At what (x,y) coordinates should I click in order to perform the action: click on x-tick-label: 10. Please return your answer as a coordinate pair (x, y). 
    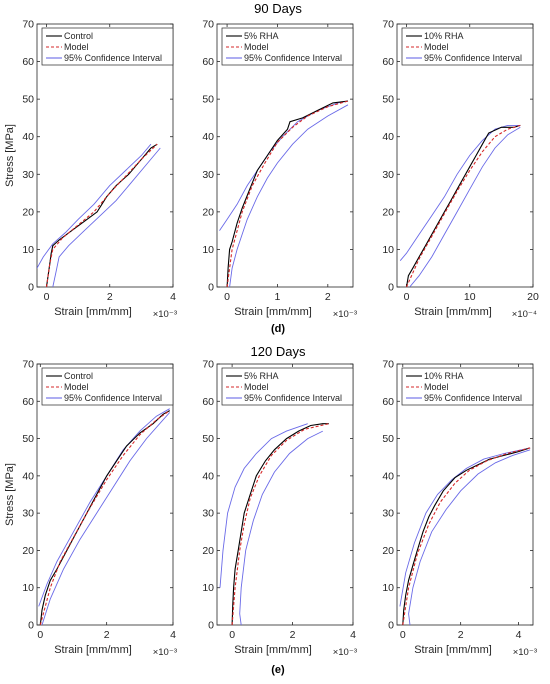
    Looking at the image, I should click on (470, 297).